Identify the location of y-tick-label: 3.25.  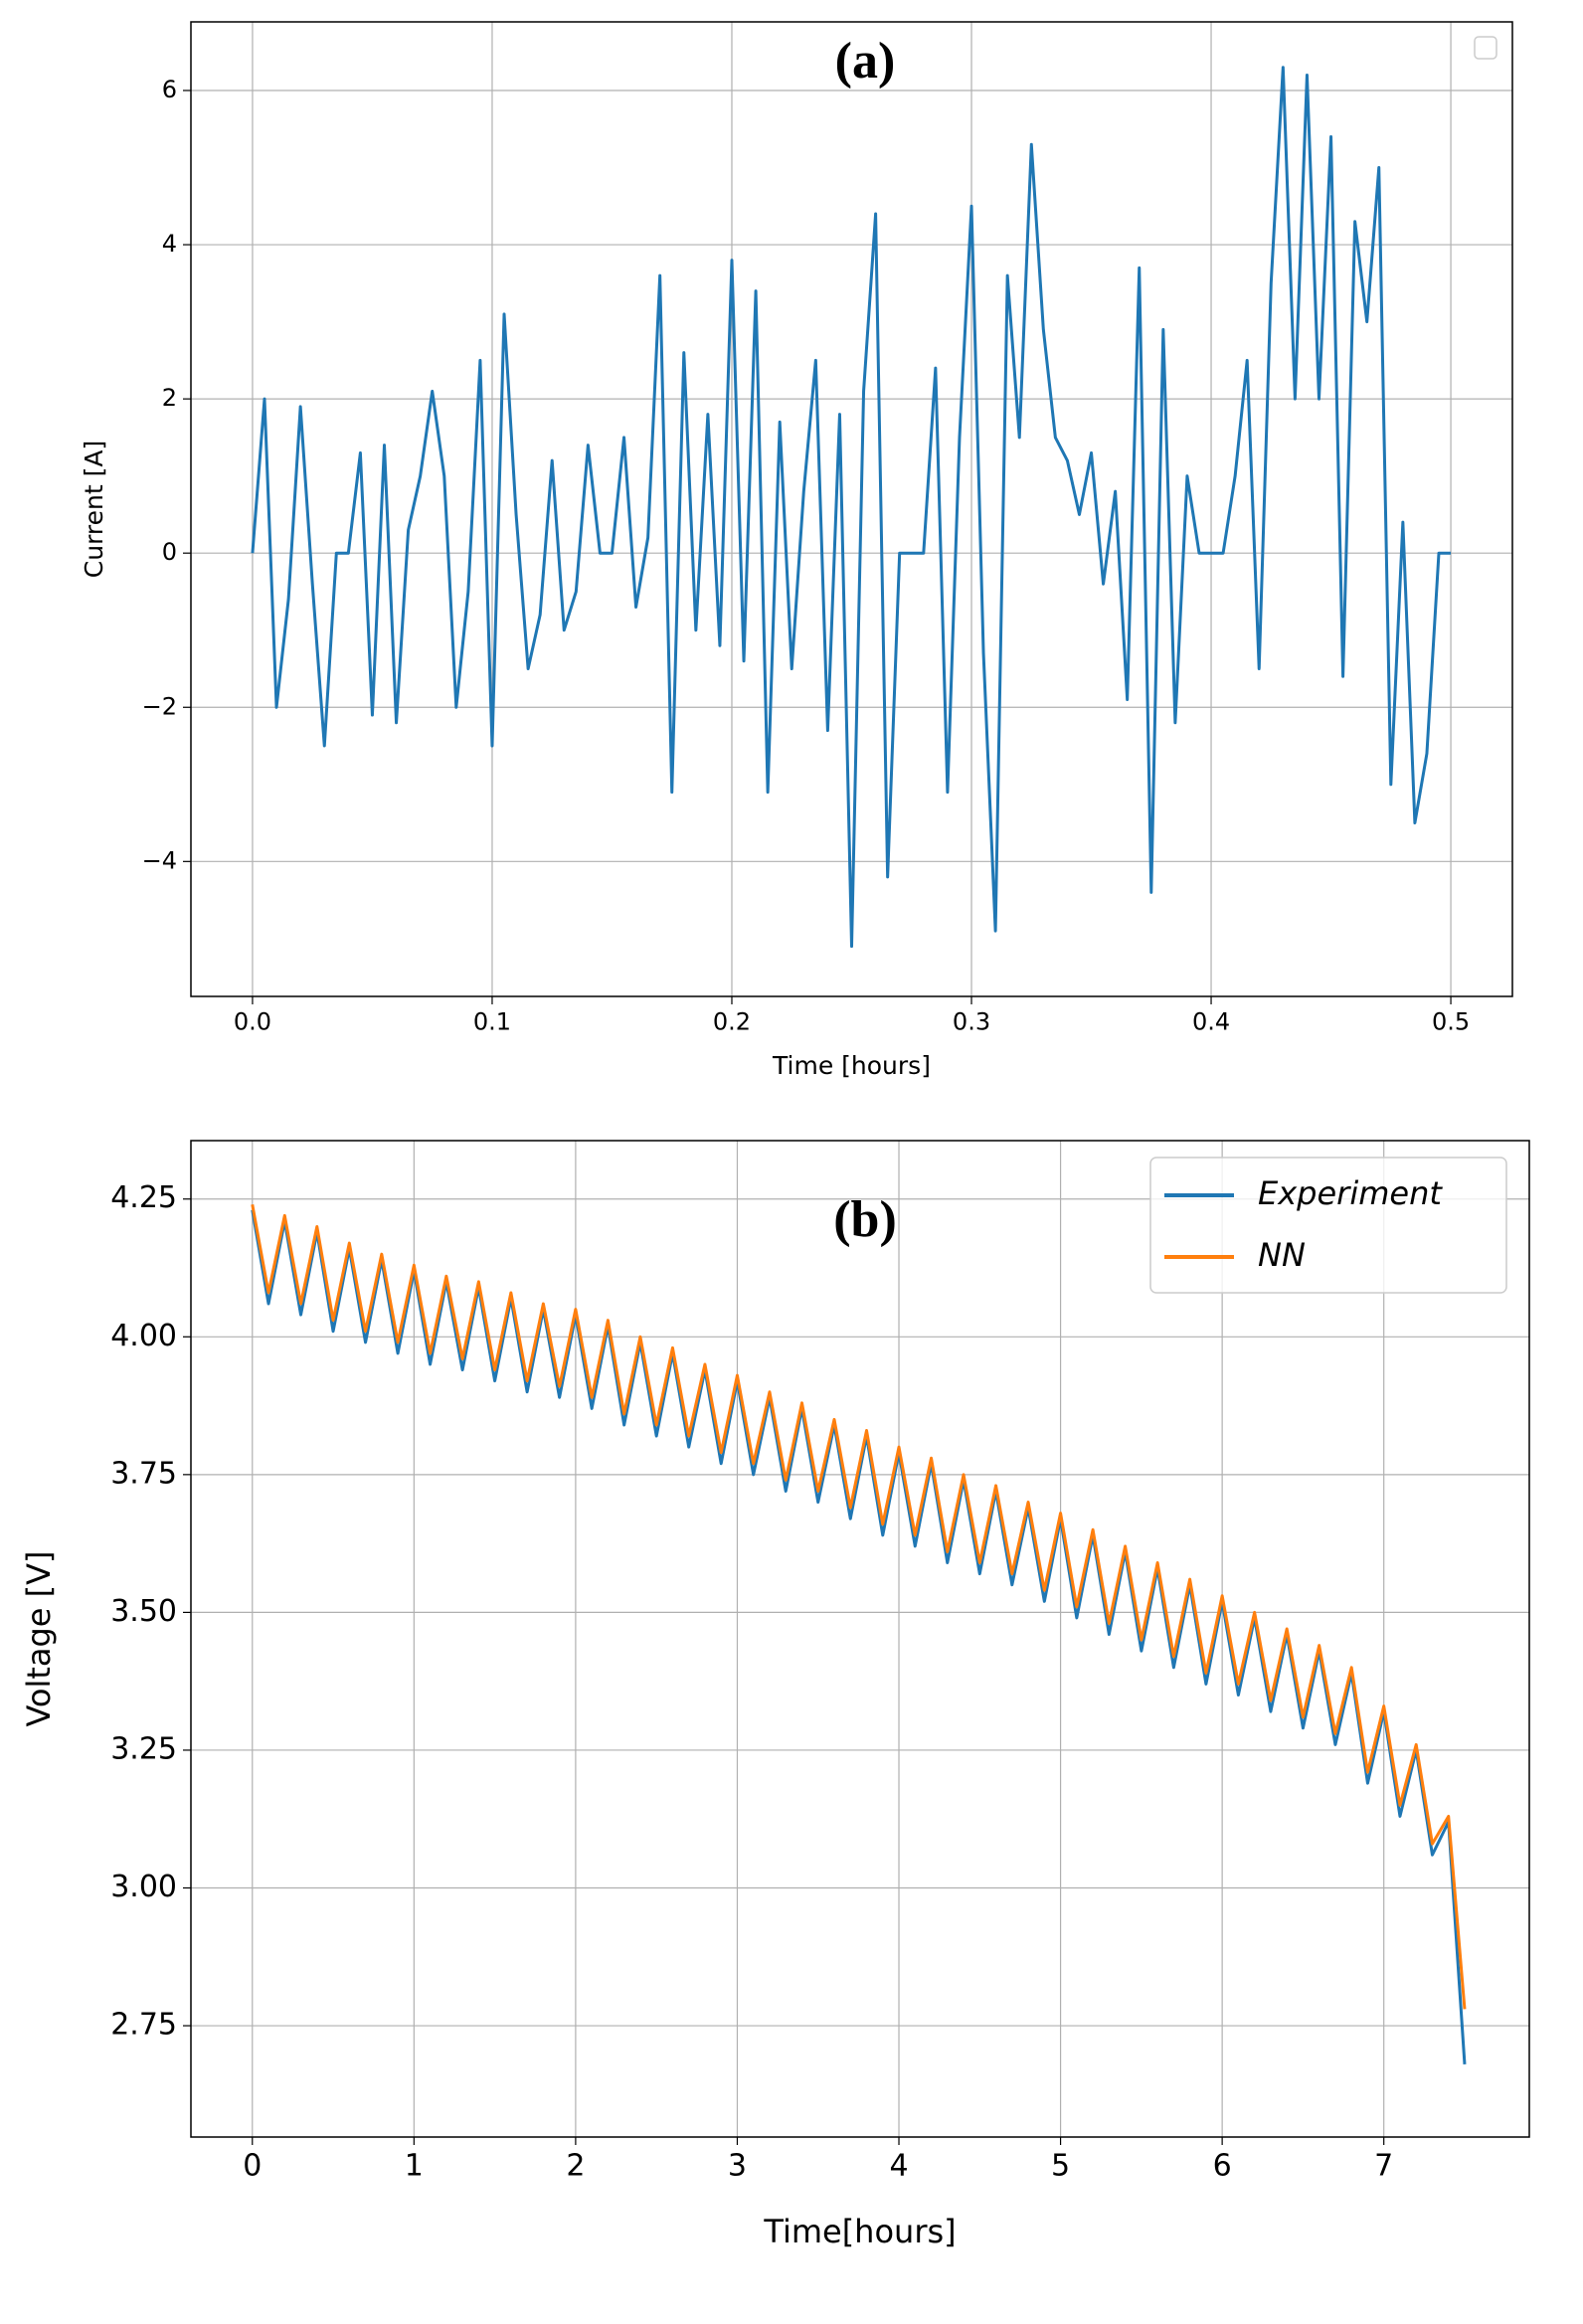
(143, 1748).